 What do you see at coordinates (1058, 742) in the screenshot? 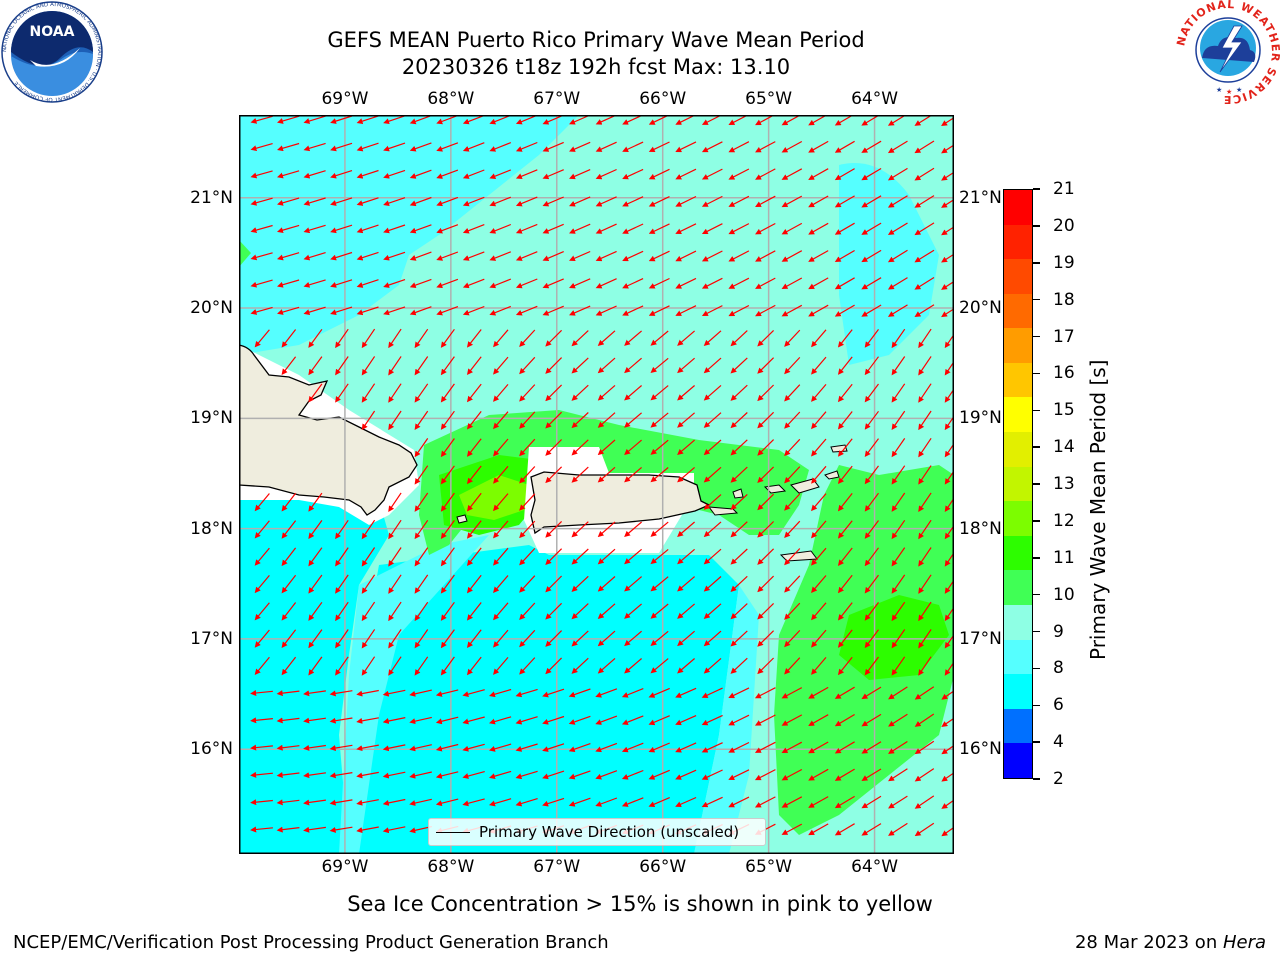
I see `colorbar-tick-label: 4` at bounding box center [1058, 742].